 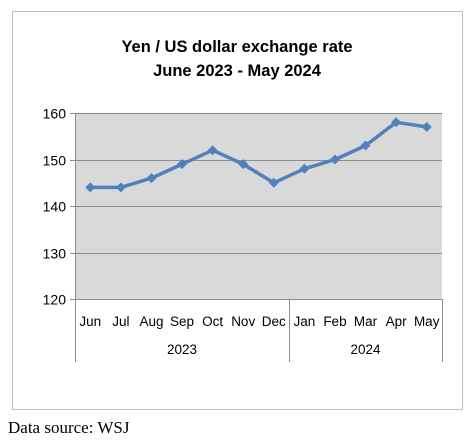 What do you see at coordinates (427, 321) in the screenshot?
I see `x-tick-label-may: May` at bounding box center [427, 321].